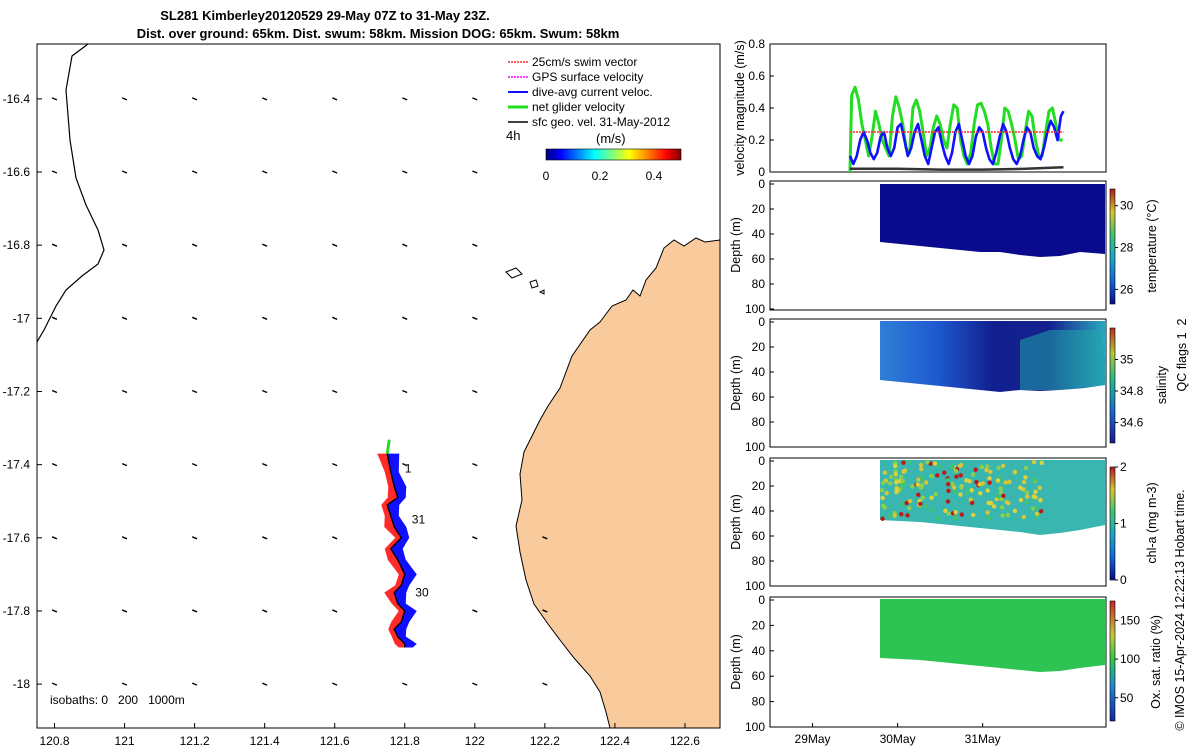 Image resolution: width=1200 pixels, height=750 pixels. I want to click on velocity-y-tick-label: 0.2, so click(756, 140).